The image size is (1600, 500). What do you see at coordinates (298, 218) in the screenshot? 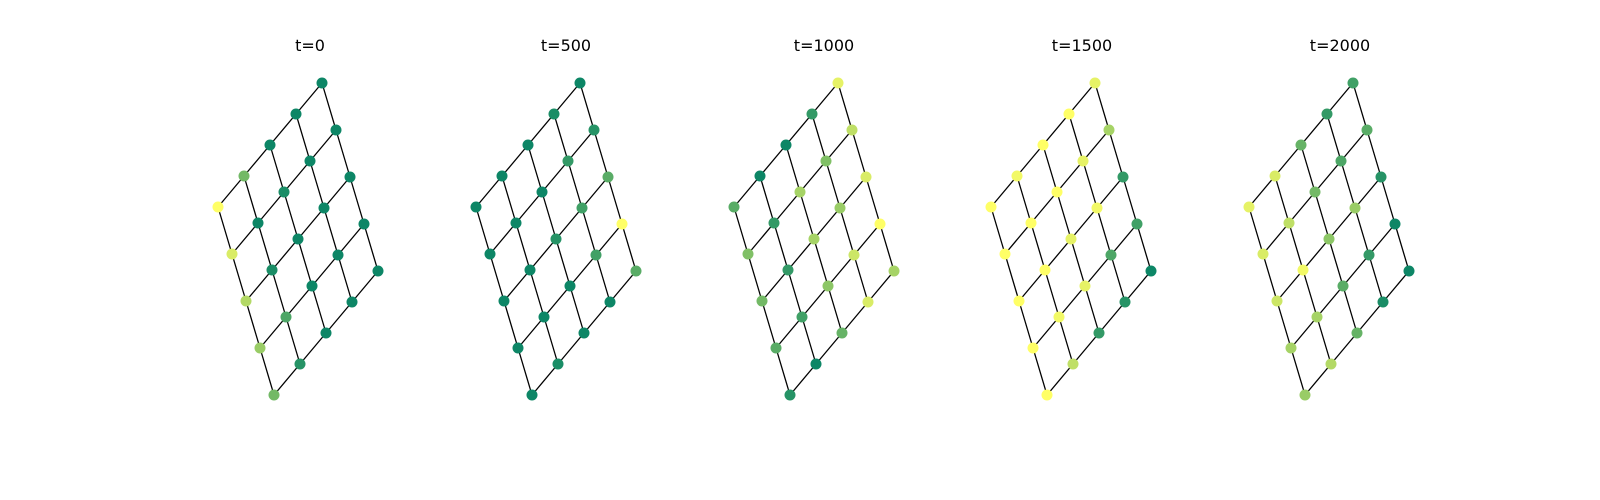
I see `panel-t0: t=0` at bounding box center [298, 218].